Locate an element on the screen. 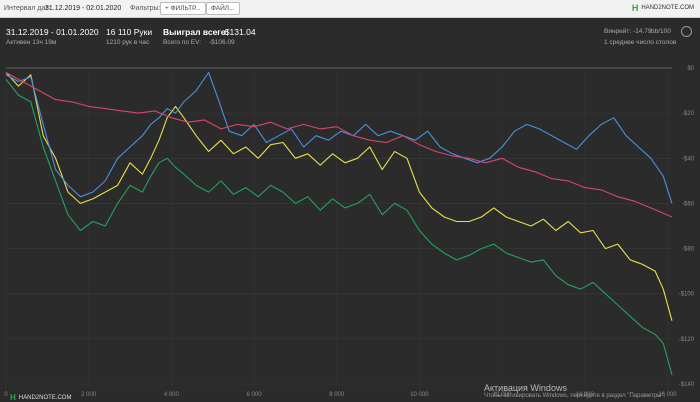 This screenshot has width=700, height=402. interval-value: 31.12.2019 - 02.01.2020 is located at coordinates (83, 8).